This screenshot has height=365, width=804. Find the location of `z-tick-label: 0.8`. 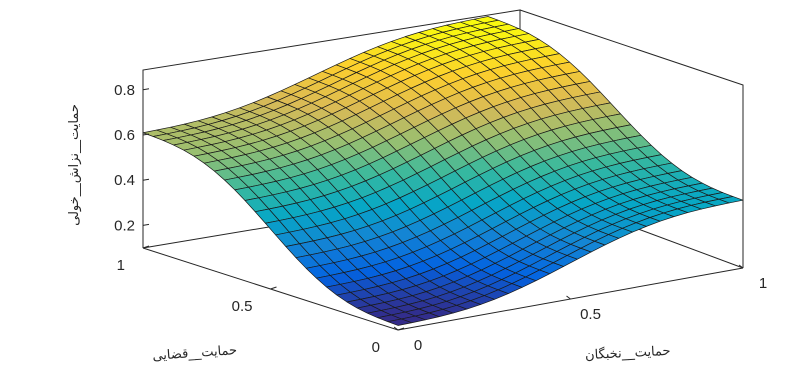

z-tick-label: 0.8 is located at coordinates (124, 90).